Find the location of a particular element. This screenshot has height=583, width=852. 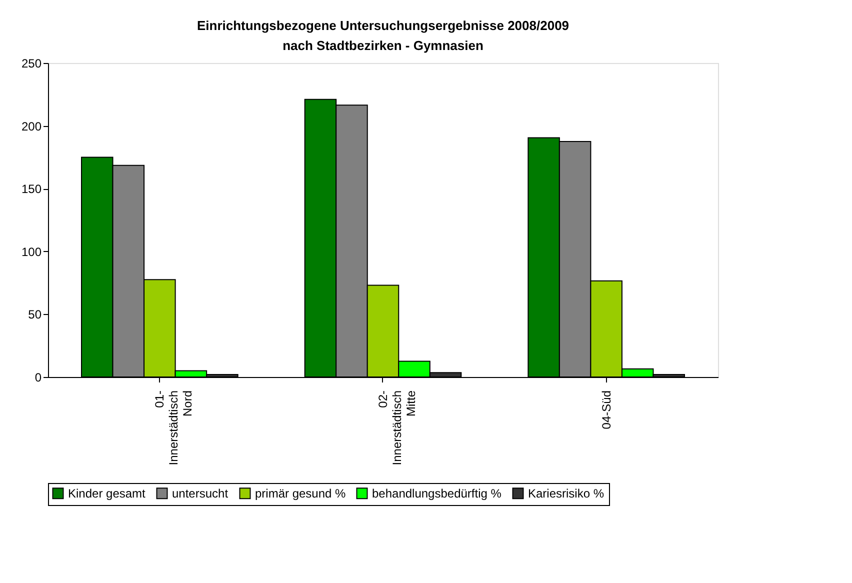

y-tick-label: 0 is located at coordinates (38, 377).